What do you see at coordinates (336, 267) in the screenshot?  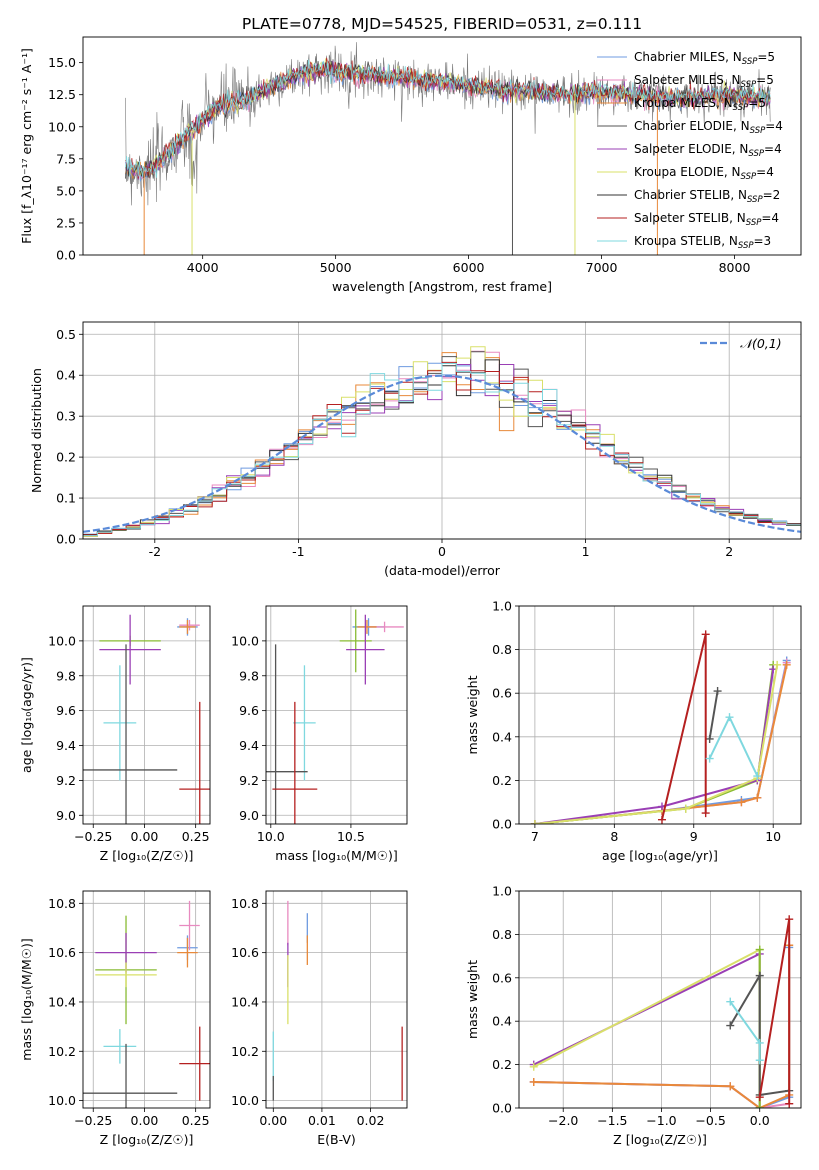 I see `x-tick-label: 5000` at bounding box center [336, 267].